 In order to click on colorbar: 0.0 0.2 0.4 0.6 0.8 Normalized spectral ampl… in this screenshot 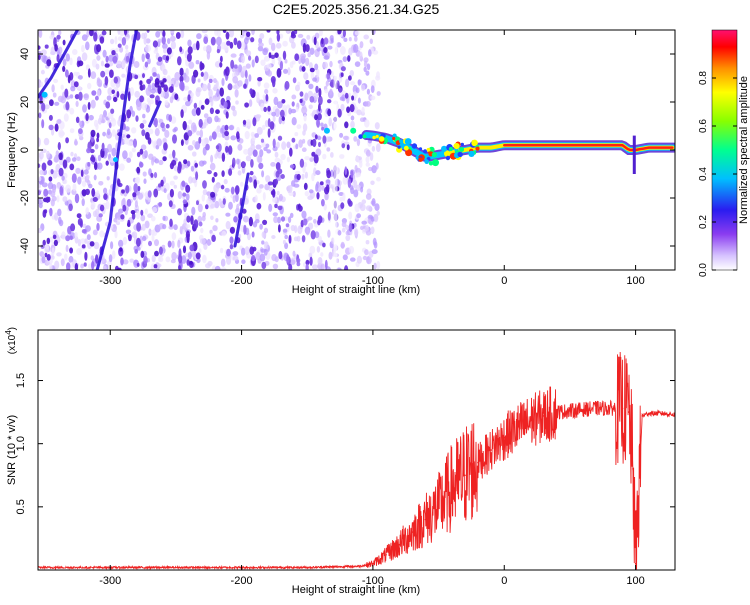, I will do `click(724, 153)`.